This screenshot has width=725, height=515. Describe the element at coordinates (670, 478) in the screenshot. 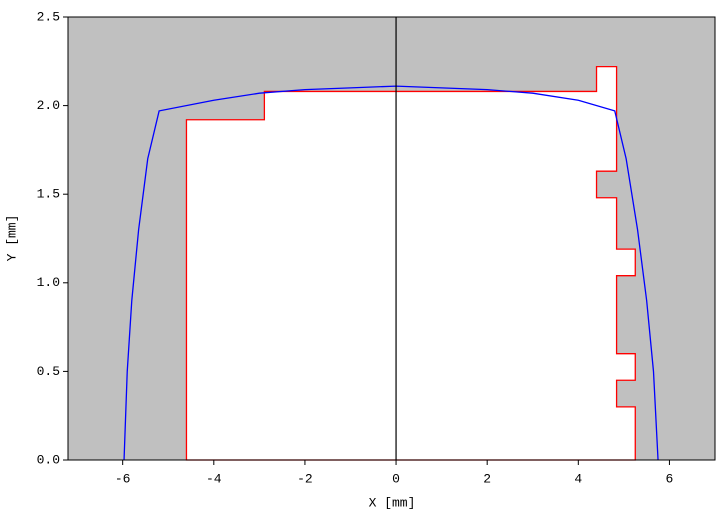

I see `x-tick-label: 6` at that location.